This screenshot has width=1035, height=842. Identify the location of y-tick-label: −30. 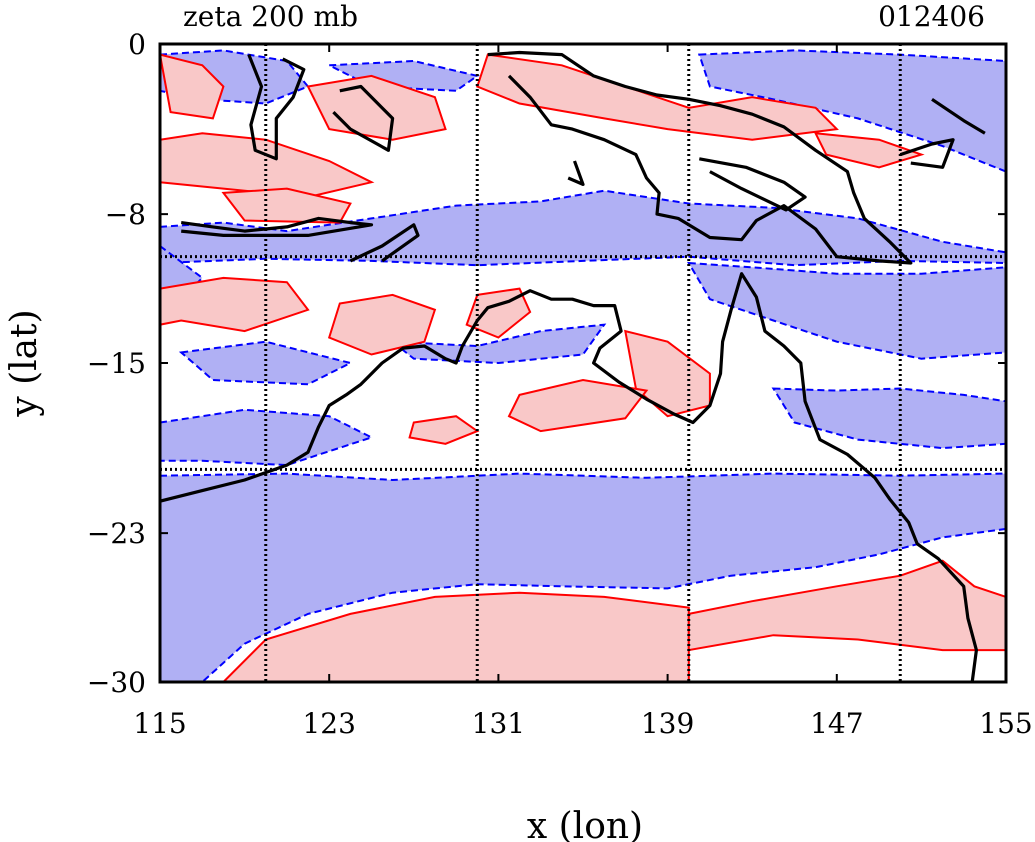
(116, 682).